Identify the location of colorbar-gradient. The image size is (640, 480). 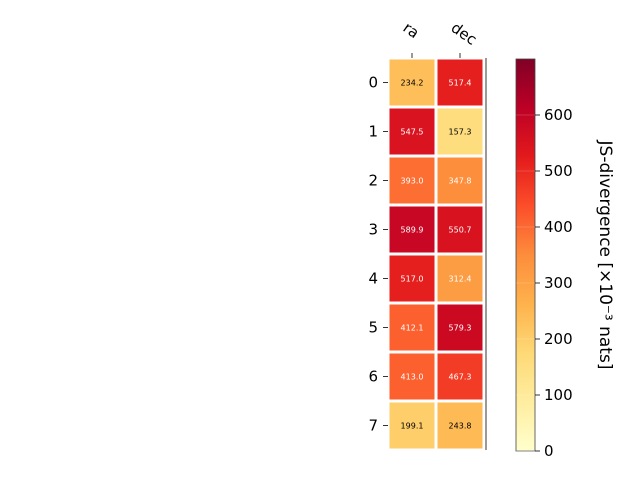
(525, 255).